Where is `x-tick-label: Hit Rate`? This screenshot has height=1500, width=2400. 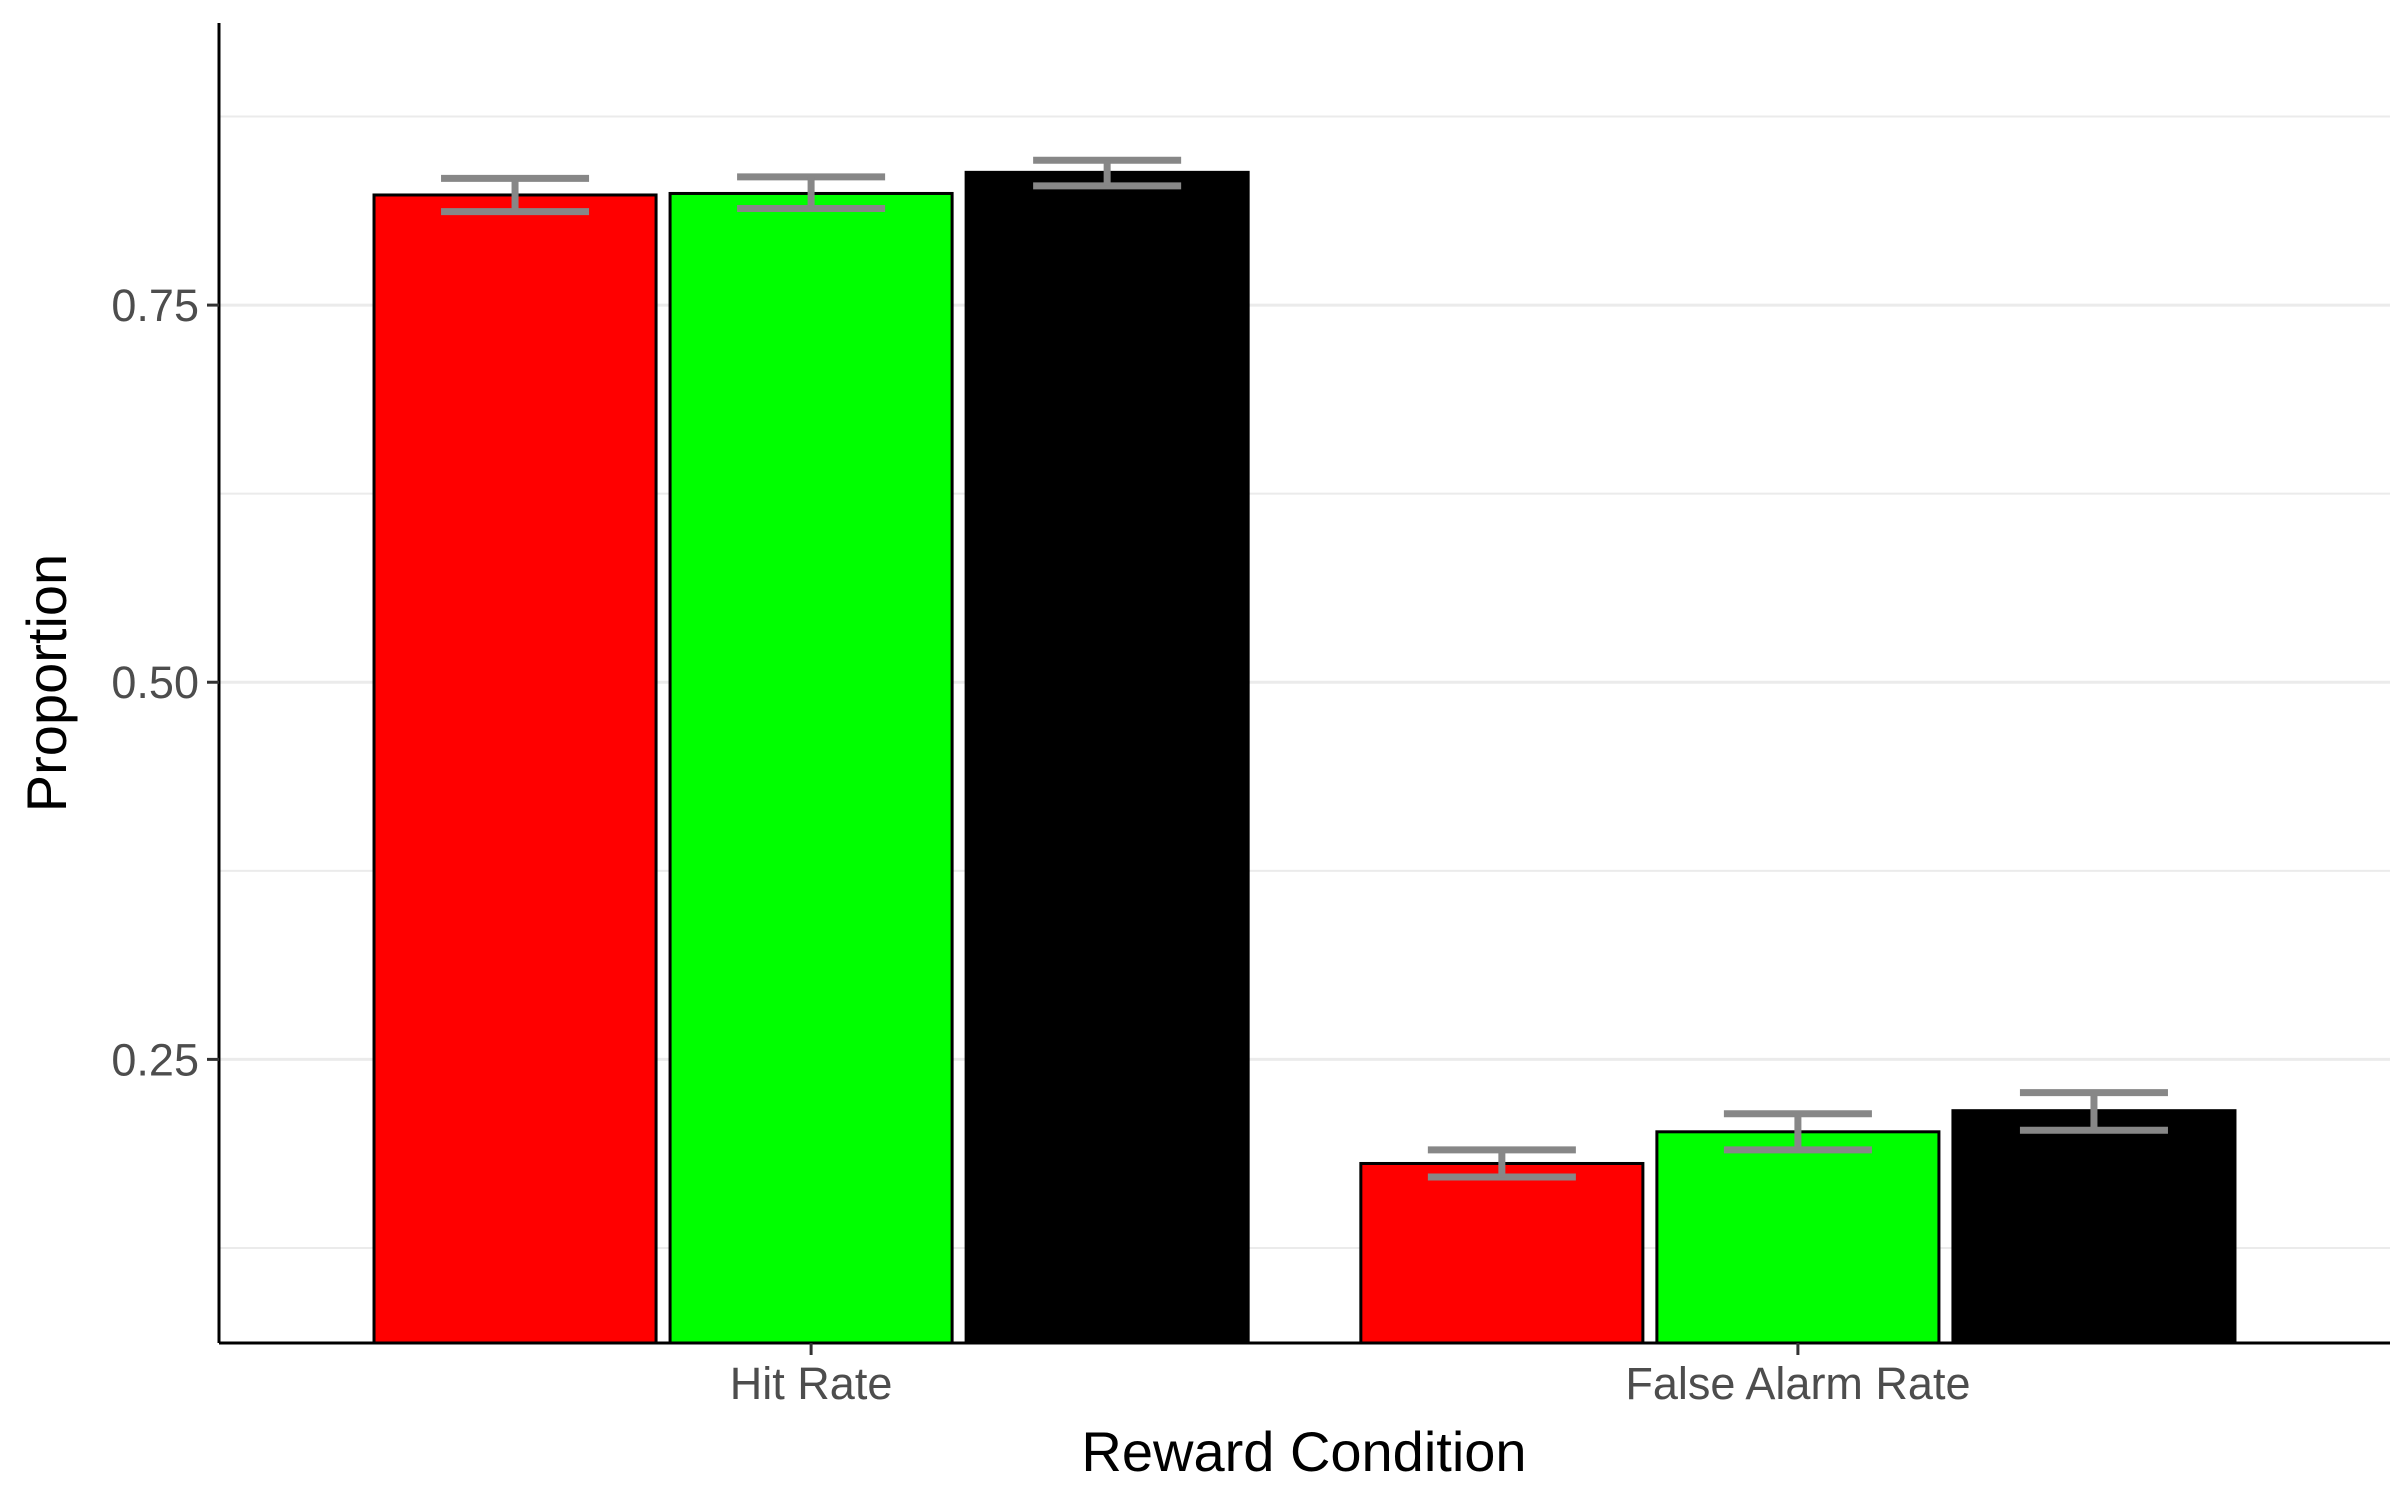
x-tick-label: Hit Rate is located at coordinates (811, 1383).